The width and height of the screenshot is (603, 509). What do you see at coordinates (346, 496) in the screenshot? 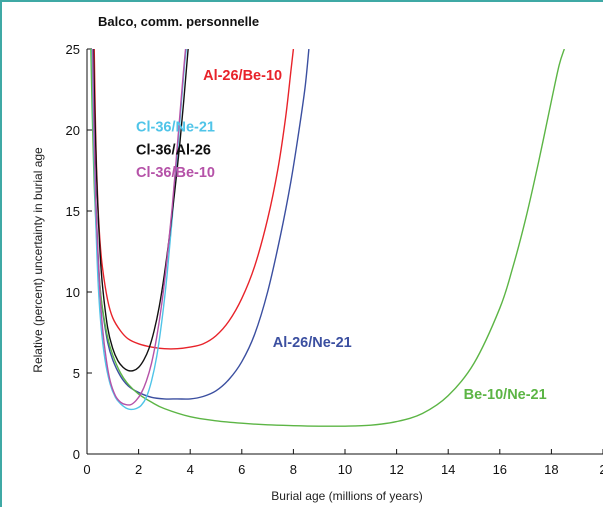
I see `x-axis-label: Burial age (millions of years)` at bounding box center [346, 496].